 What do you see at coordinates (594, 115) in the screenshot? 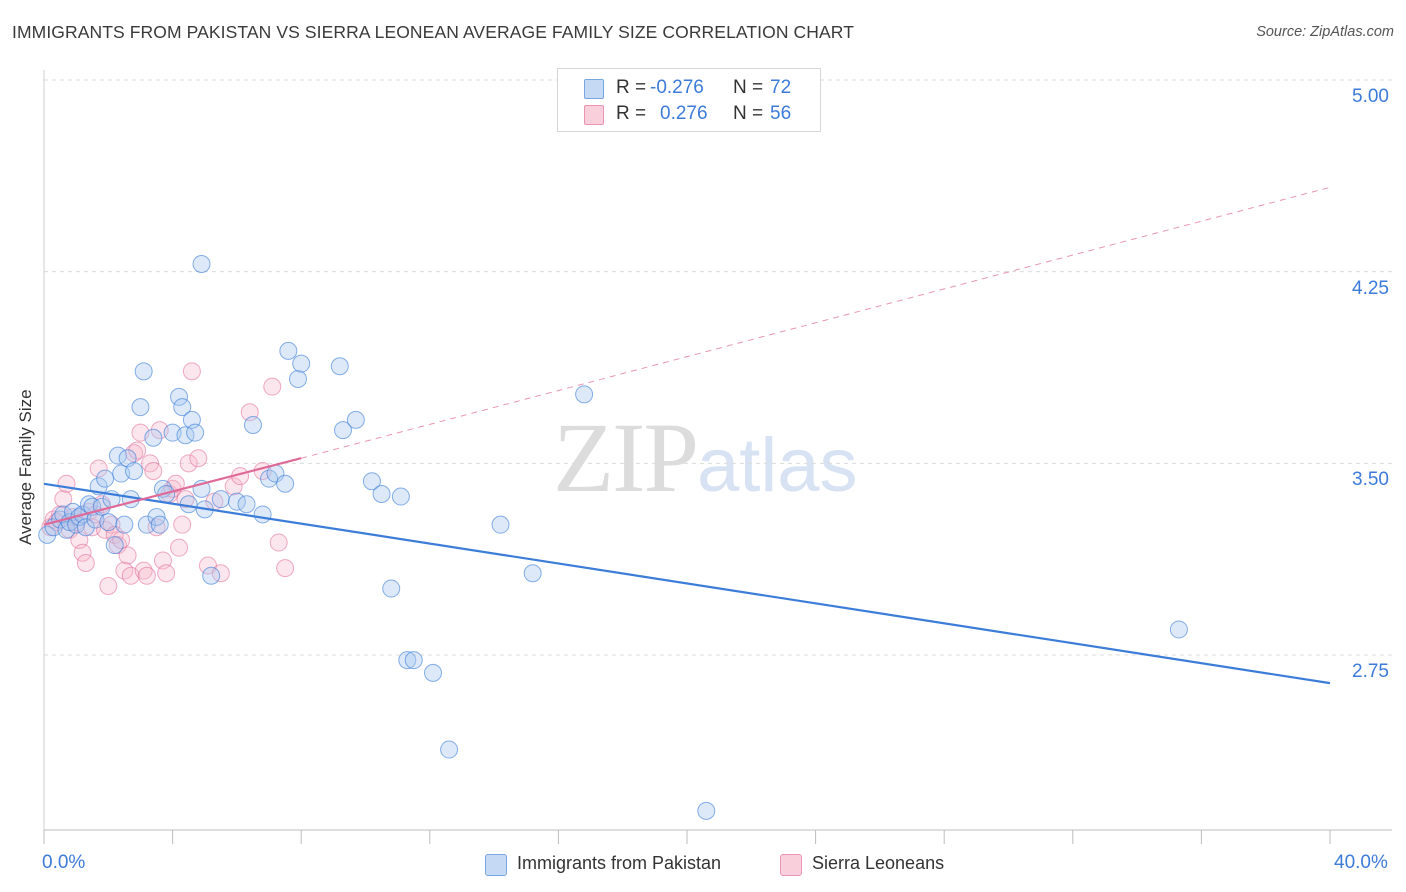
I see `legend-swatch-sierra-leonean` at bounding box center [594, 115].